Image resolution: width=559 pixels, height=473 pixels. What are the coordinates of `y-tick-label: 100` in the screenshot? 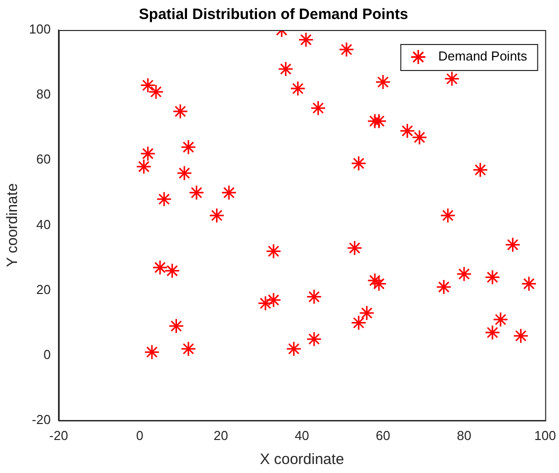 It's located at (39, 29).